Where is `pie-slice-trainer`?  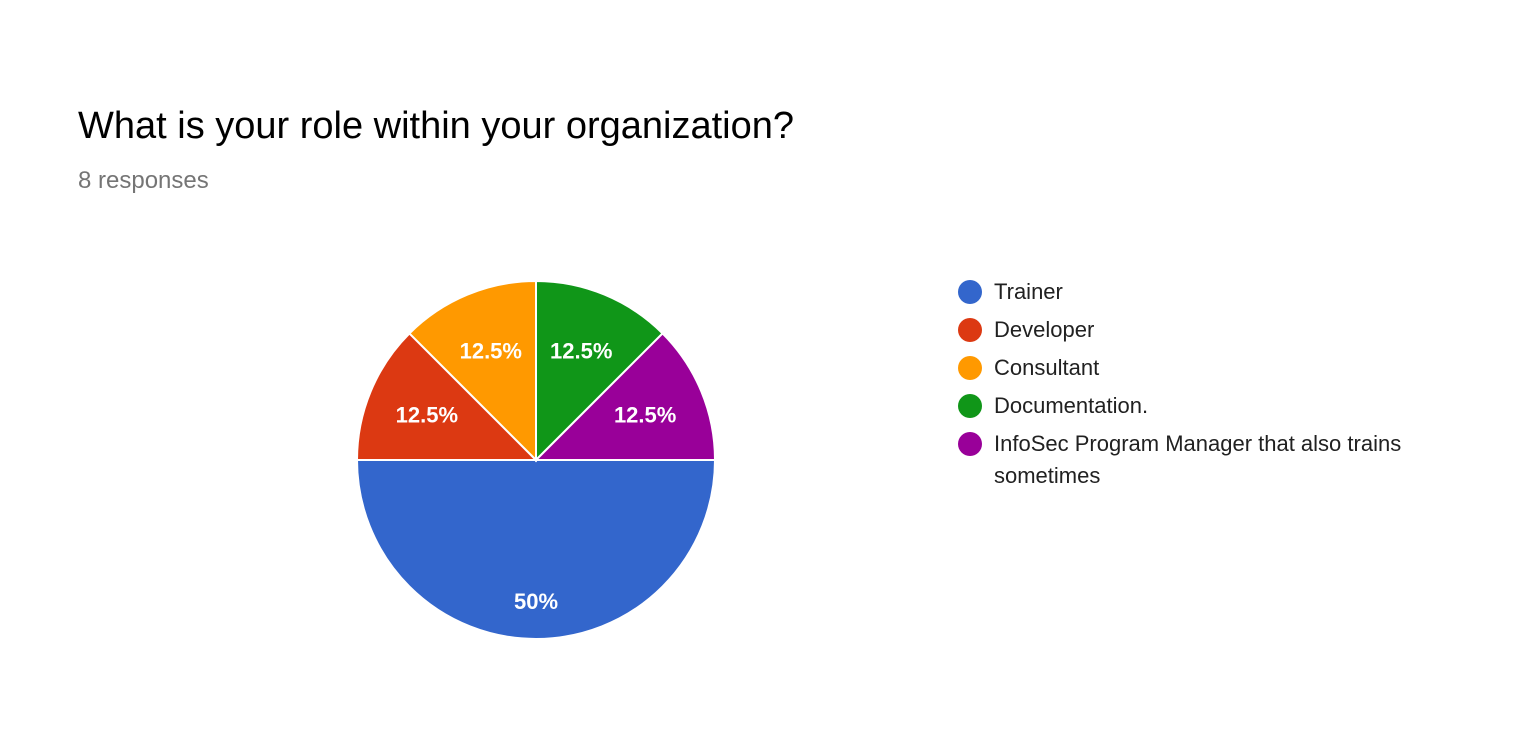
pie-slice-trainer is located at coordinates (536, 549).